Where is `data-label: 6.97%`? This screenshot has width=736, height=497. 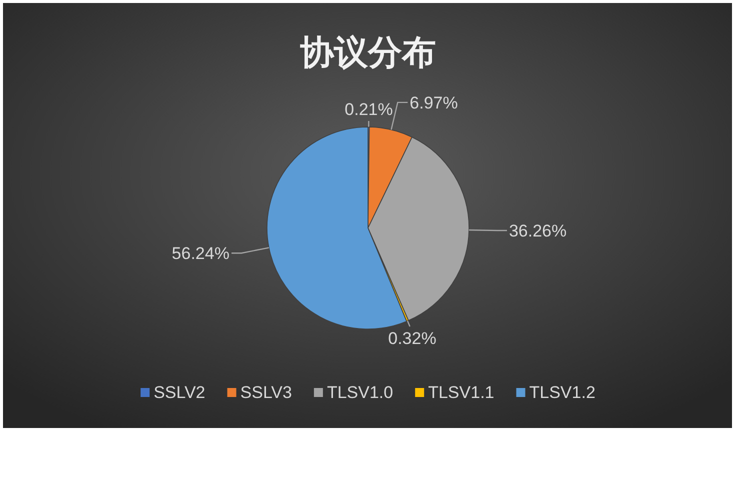 data-label: 6.97% is located at coordinates (434, 102).